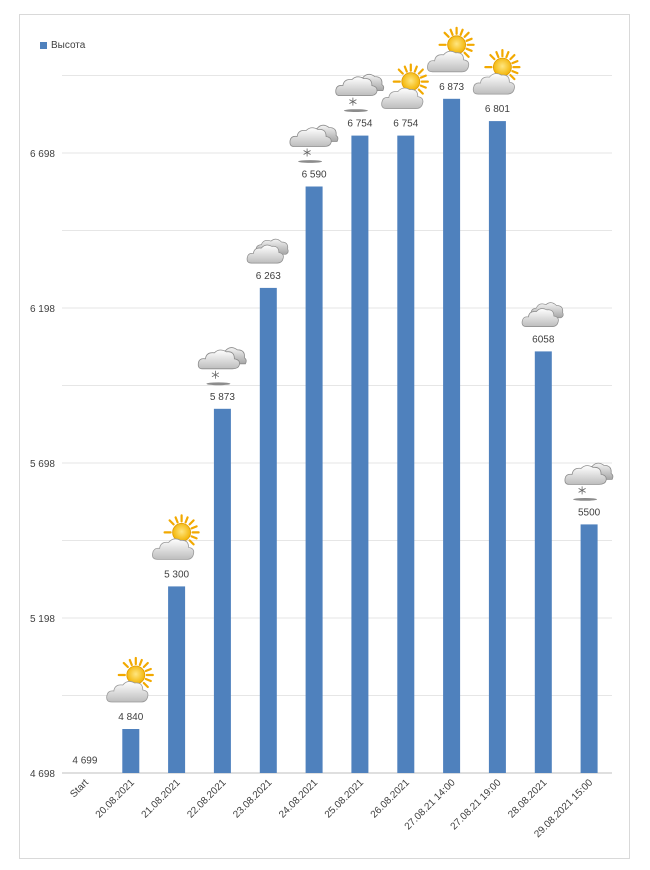  Describe the element at coordinates (252, 798) in the screenshot. I see `x-tick-label: 23.08.2021` at that location.